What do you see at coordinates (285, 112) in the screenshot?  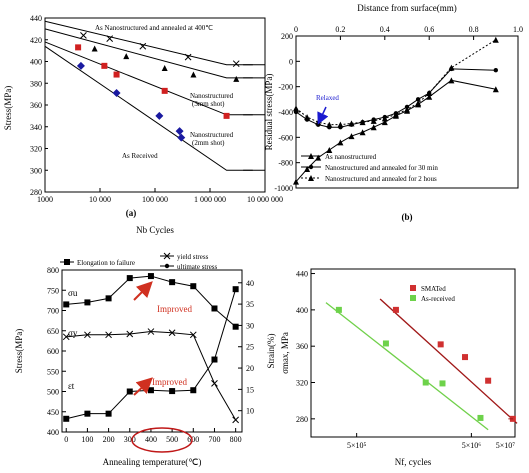 I see `chart-b-ytick-label: -400` at bounding box center [285, 112].